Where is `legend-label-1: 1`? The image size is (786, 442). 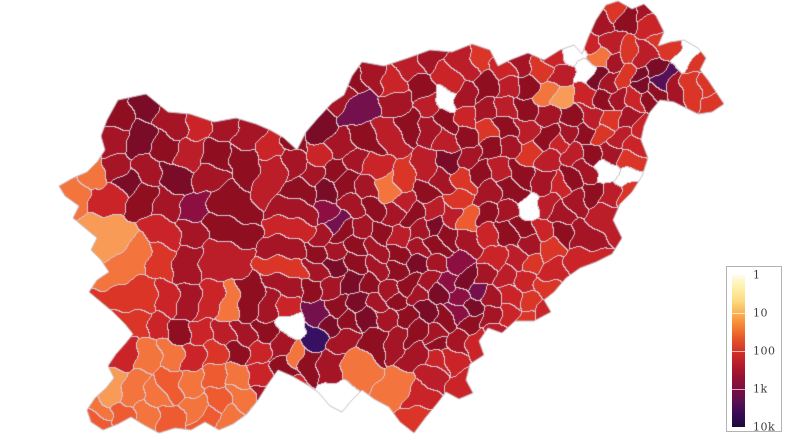
legend-label-1: 1 is located at coordinates (757, 275).